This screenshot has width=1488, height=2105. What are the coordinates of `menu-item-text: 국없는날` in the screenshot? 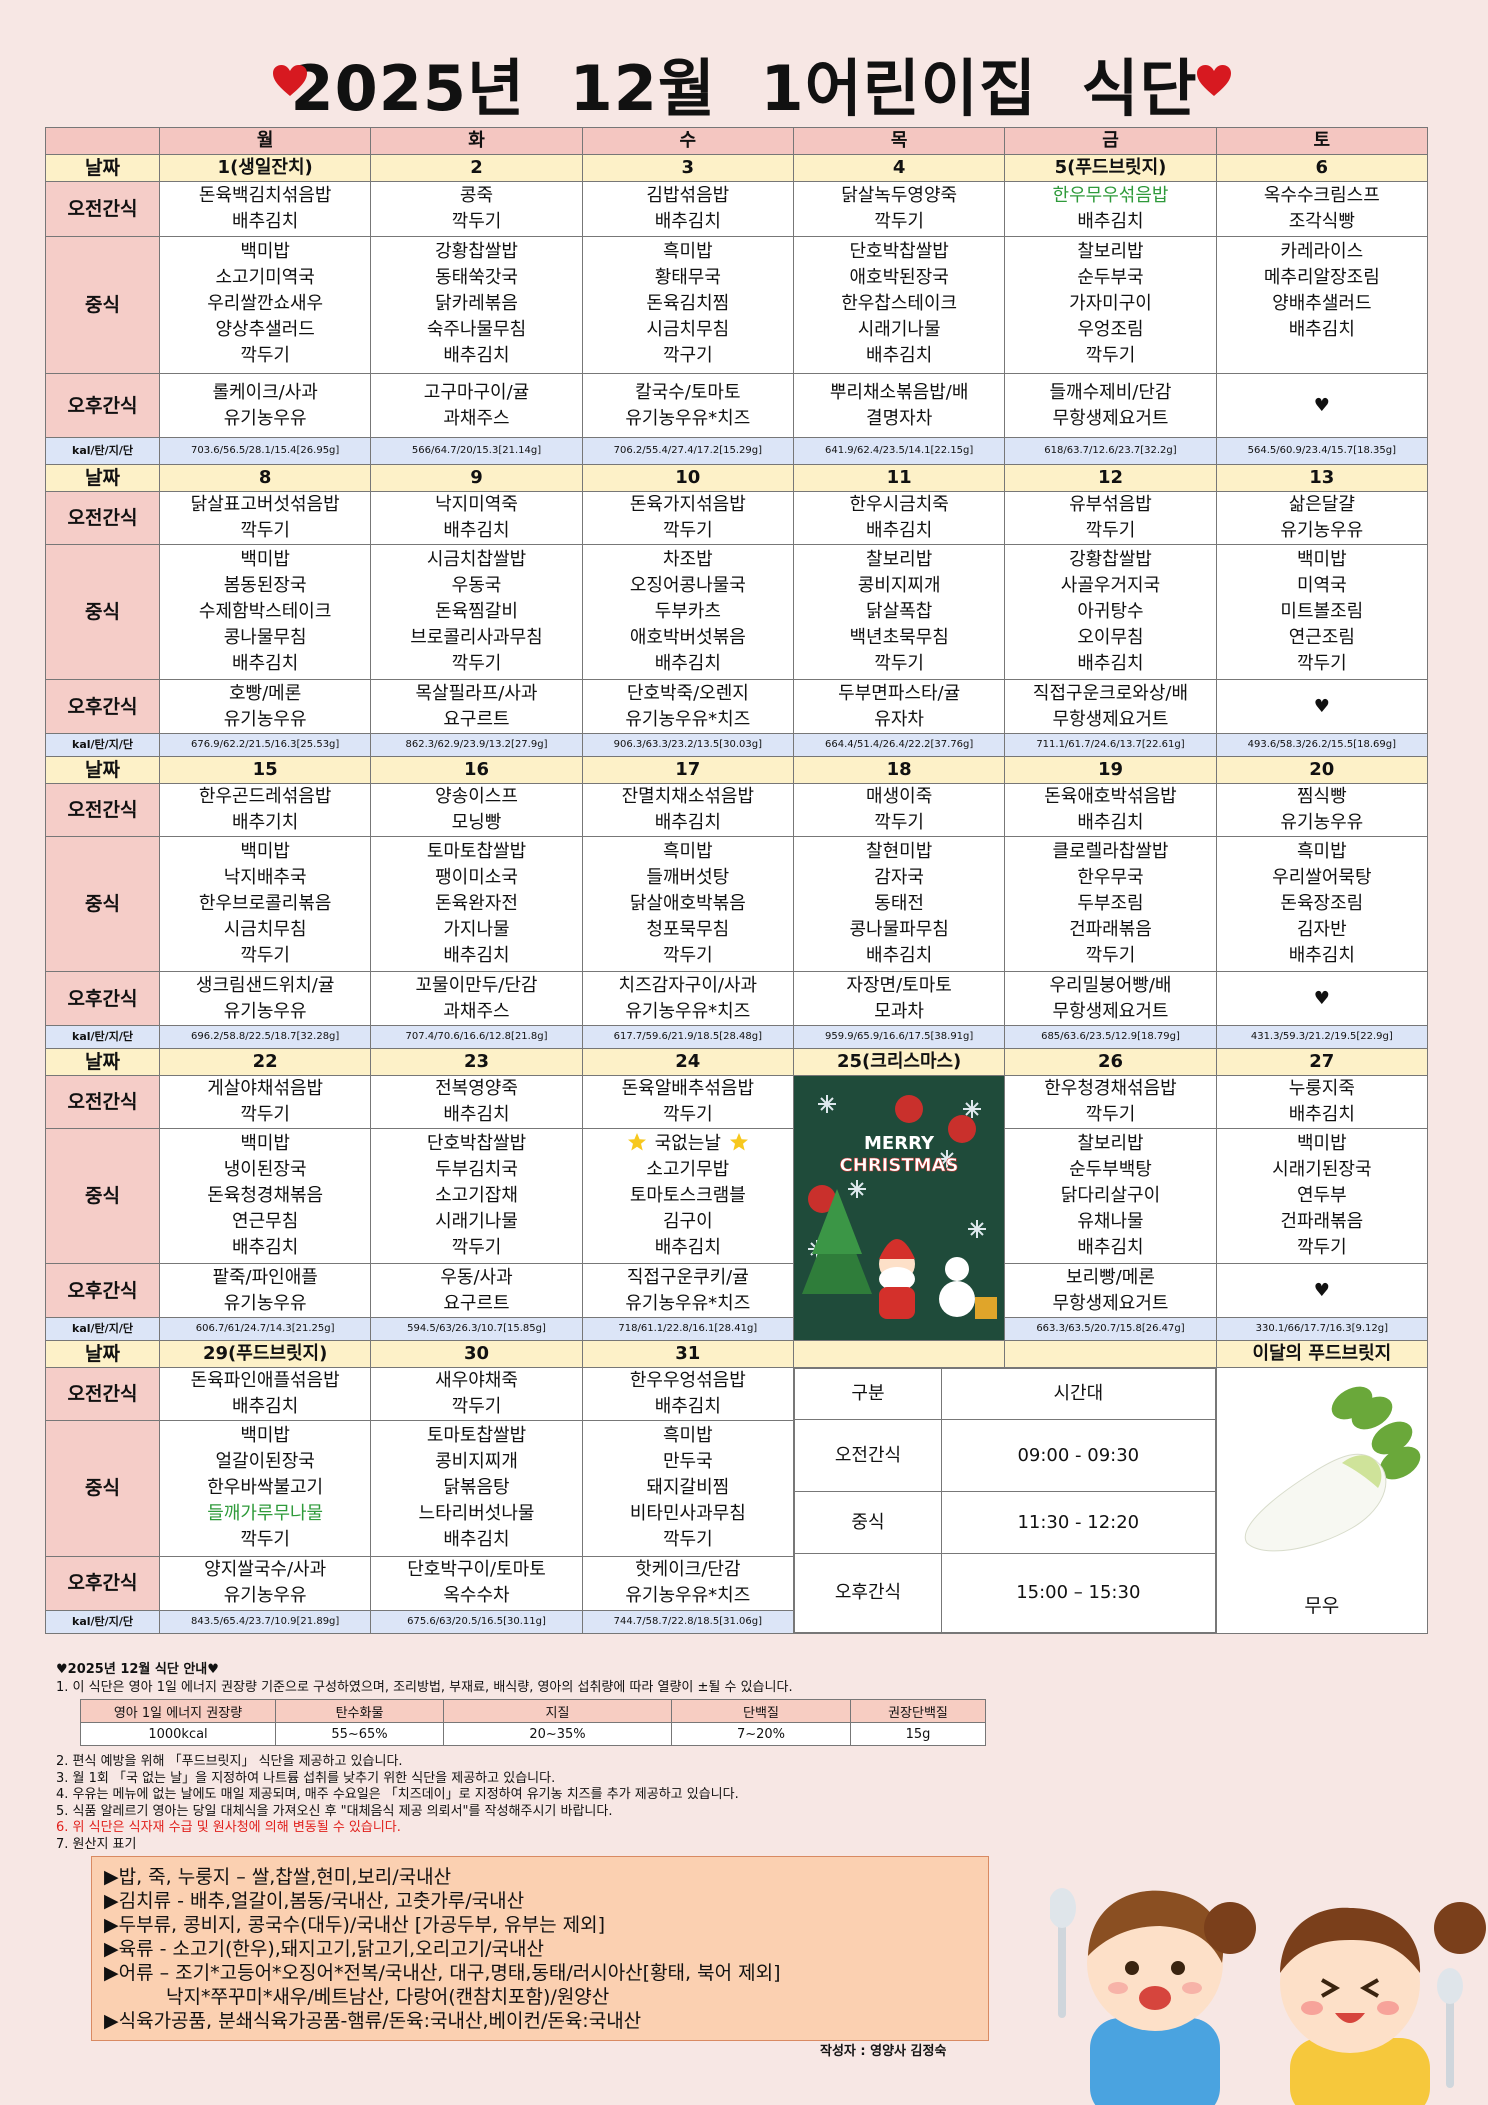 It's located at (687, 1143).